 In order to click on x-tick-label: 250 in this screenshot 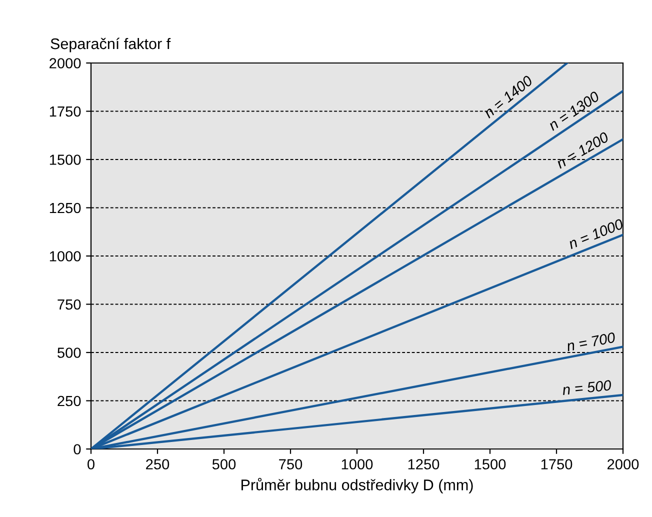, I will do `click(158, 464)`.